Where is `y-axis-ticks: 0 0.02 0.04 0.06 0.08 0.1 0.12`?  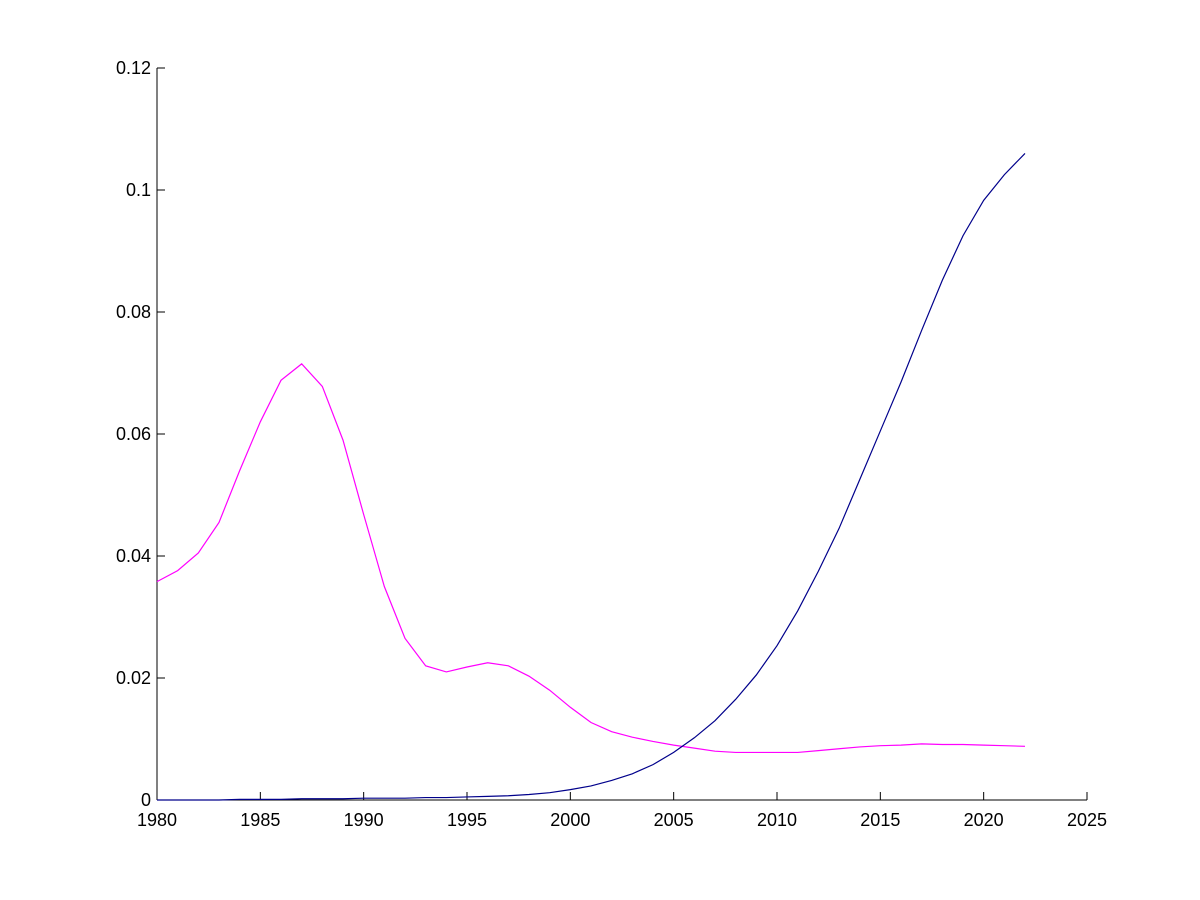
y-axis-ticks: 0 0.02 0.04 0.06 0.08 0.1 0.12 is located at coordinates (140, 434).